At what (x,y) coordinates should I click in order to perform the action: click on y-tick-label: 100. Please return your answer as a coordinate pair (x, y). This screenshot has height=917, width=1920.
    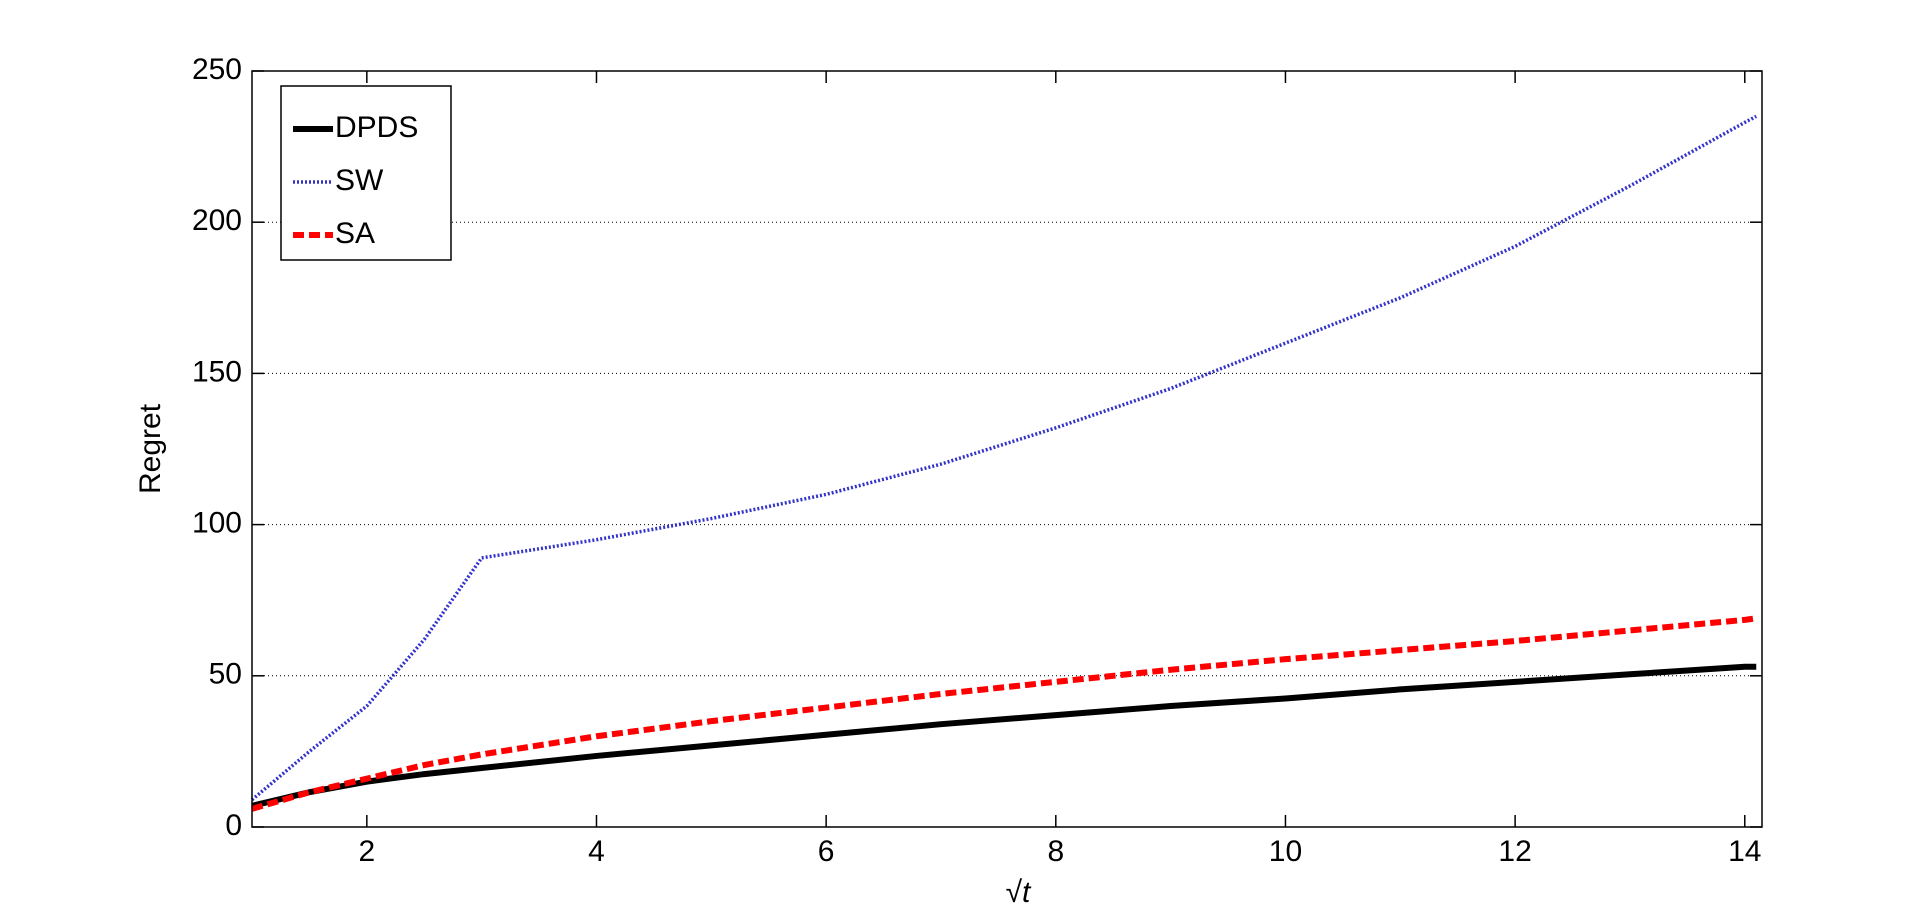
    Looking at the image, I should click on (217, 523).